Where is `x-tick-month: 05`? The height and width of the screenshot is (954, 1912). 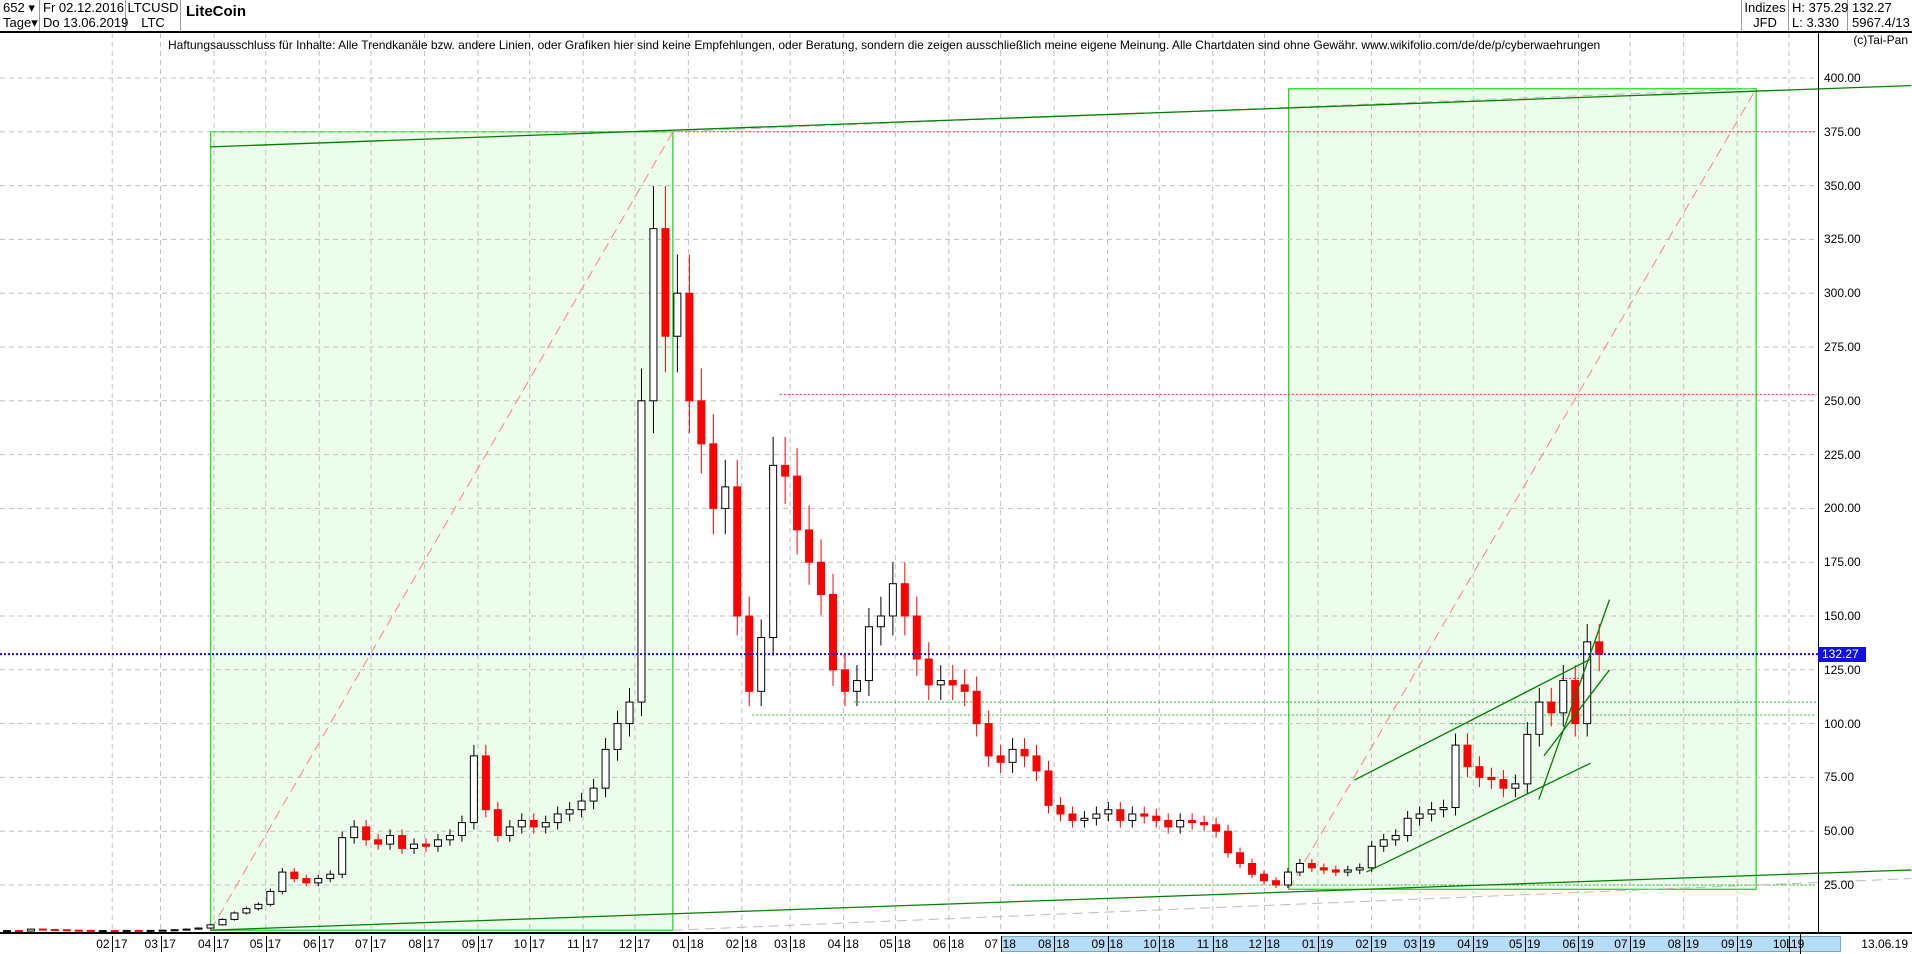
x-tick-month: 05 is located at coordinates (256, 944).